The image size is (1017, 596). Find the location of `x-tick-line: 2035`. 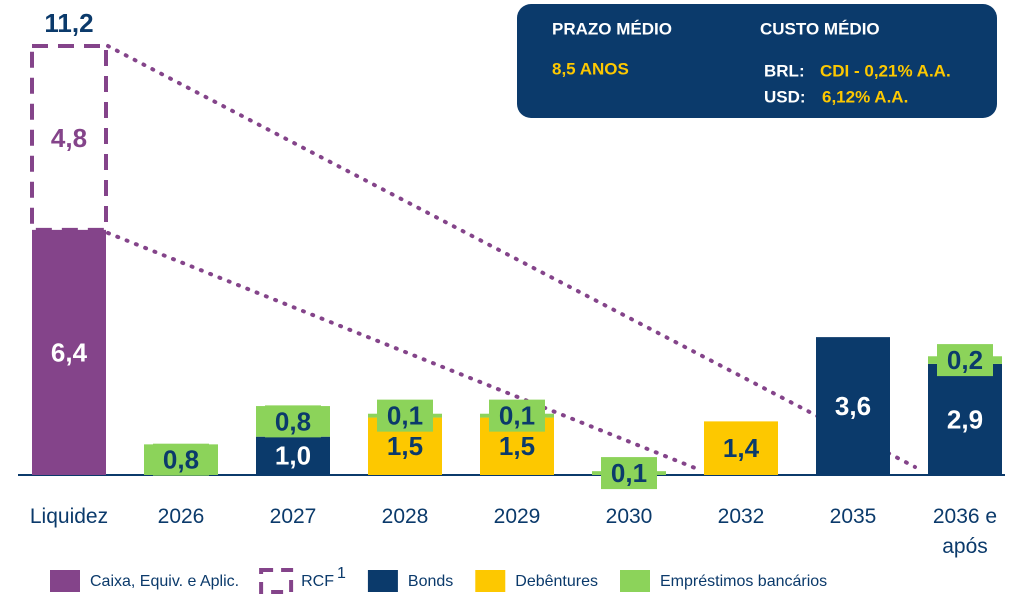

x-tick-line: 2035 is located at coordinates (853, 516).